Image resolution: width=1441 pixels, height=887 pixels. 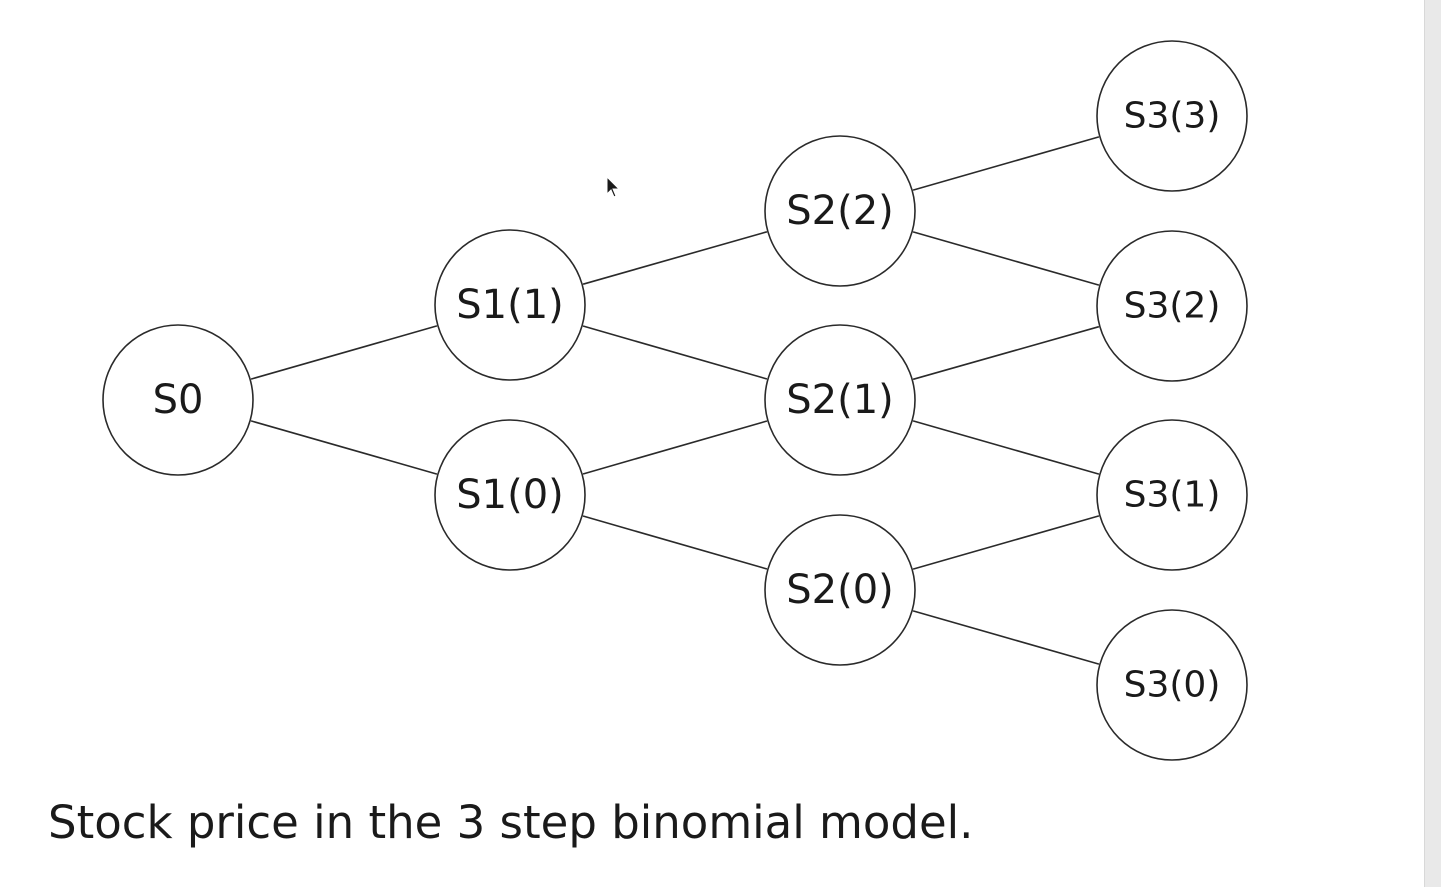 I want to click on node-label: S1(0), so click(x=510, y=495).